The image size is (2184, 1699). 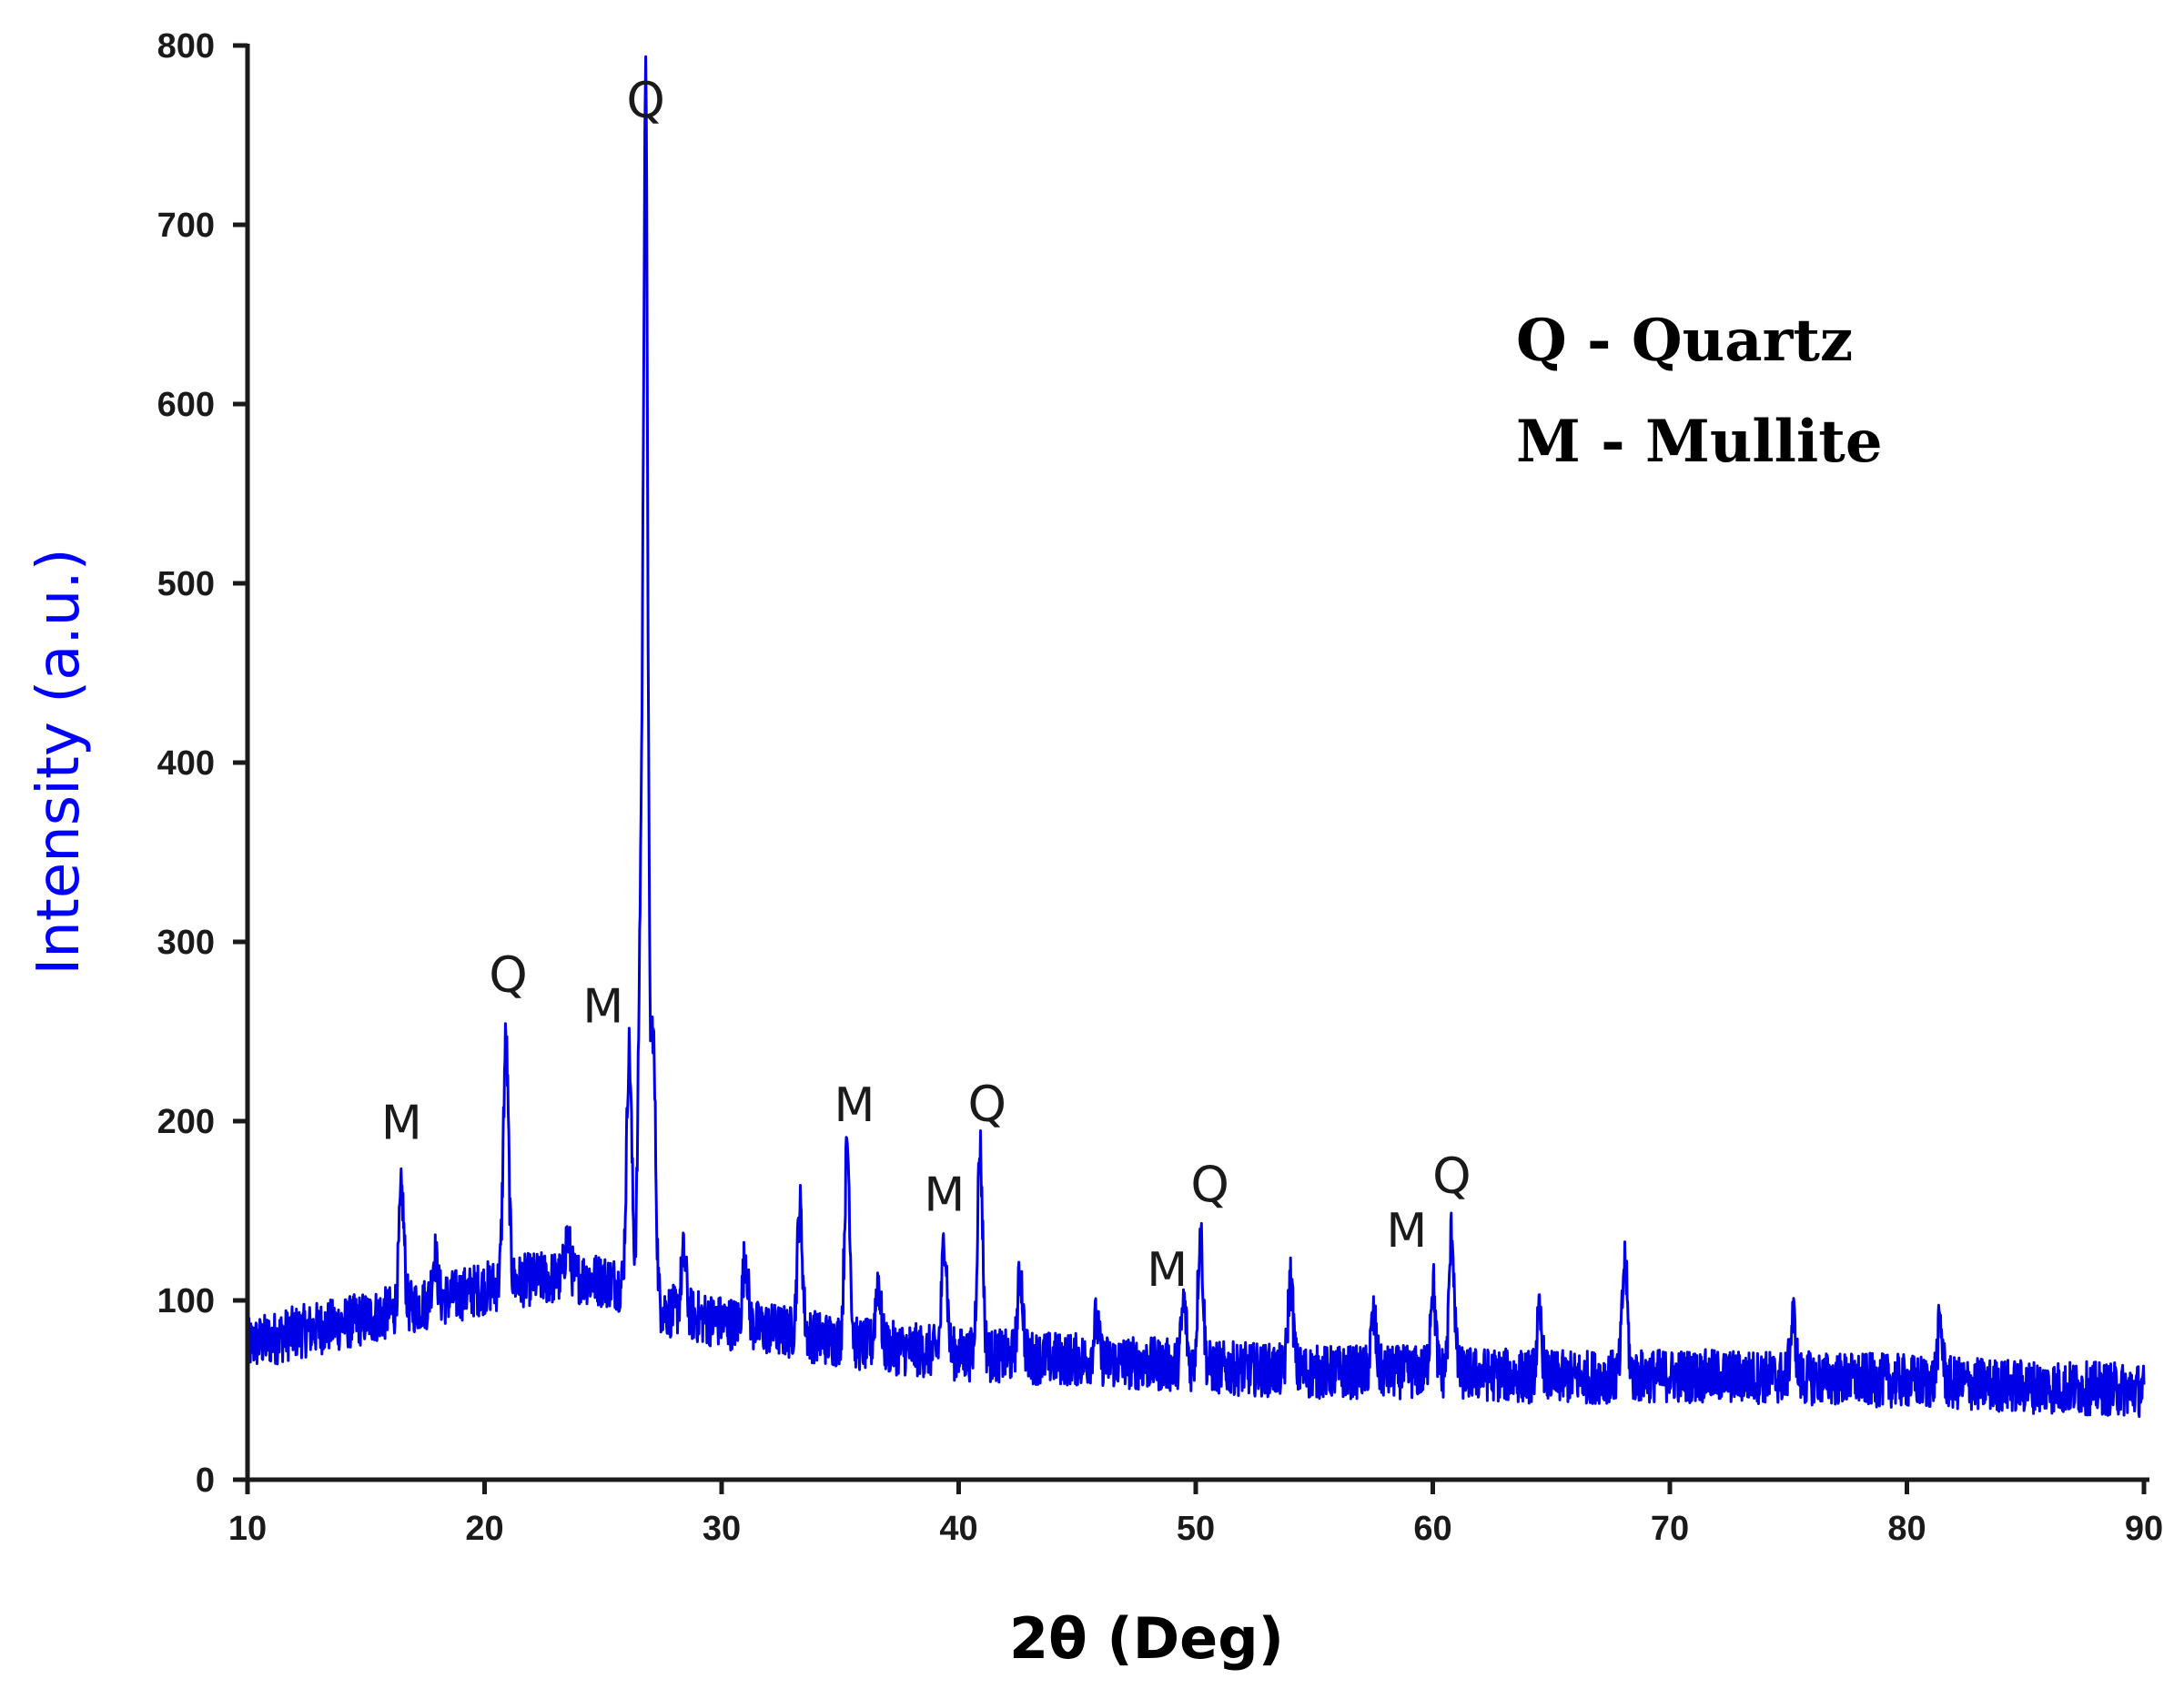 What do you see at coordinates (484, 1529) in the screenshot?
I see `x-tick-label: 20` at bounding box center [484, 1529].